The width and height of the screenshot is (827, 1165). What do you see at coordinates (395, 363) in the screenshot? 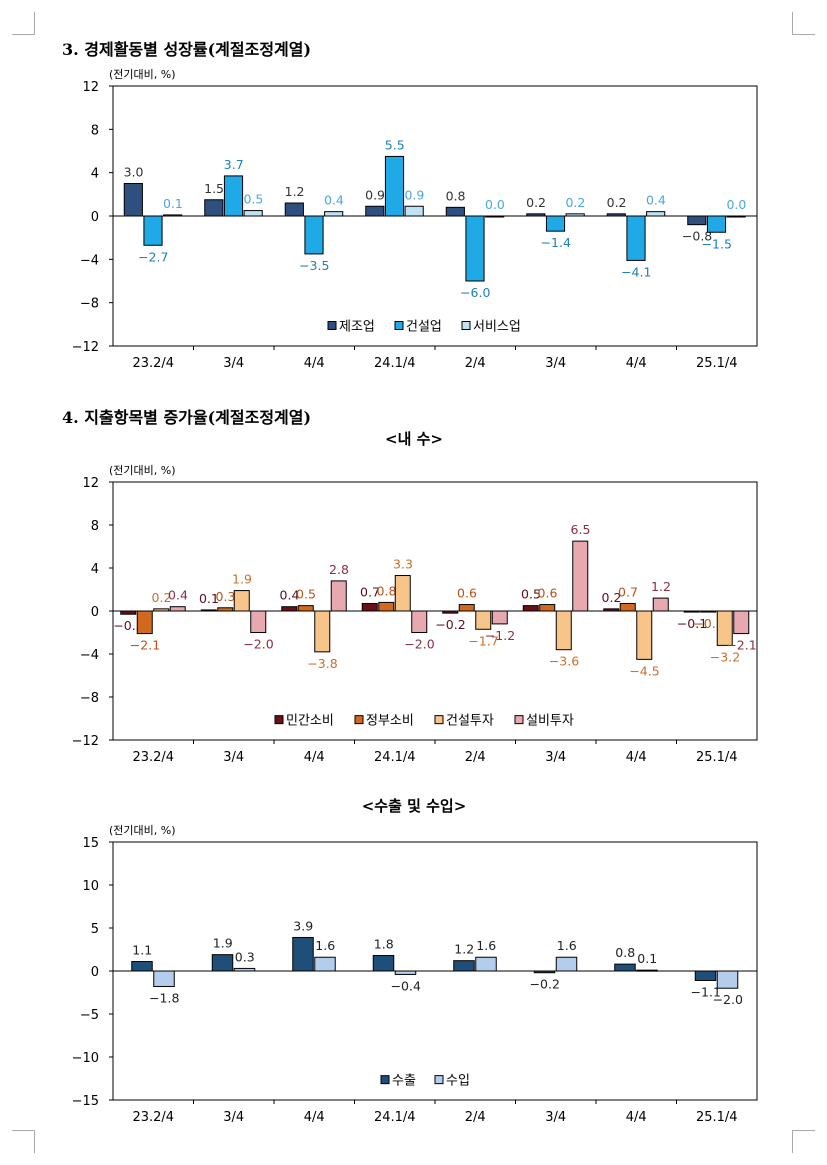
I see `x-tick-label: 24.1/4` at bounding box center [395, 363].